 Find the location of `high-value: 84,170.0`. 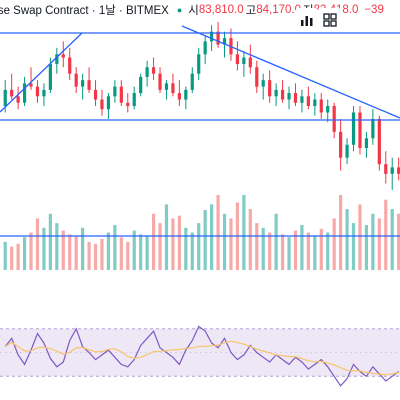

high-value: 84,170.0 is located at coordinates (278, 10).